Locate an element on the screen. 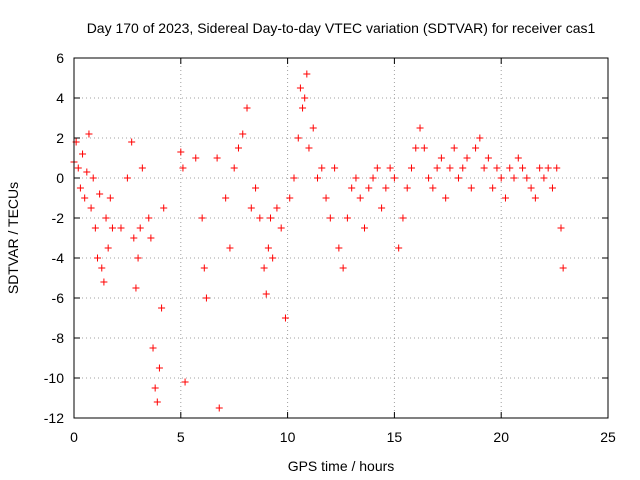 This screenshot has width=640, height=480. y-tick-label: 0 is located at coordinates (60, 178).